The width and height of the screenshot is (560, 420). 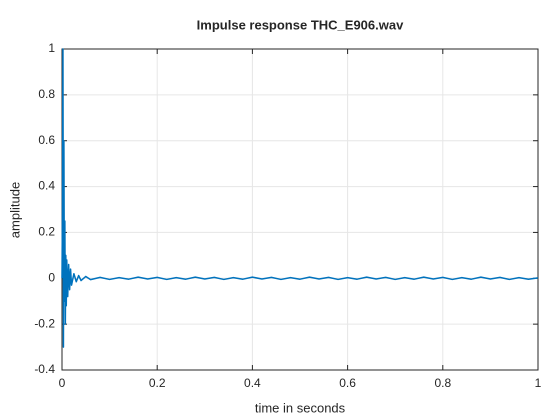 What do you see at coordinates (157, 383) in the screenshot?
I see `x-tick-label: 0.2` at bounding box center [157, 383].